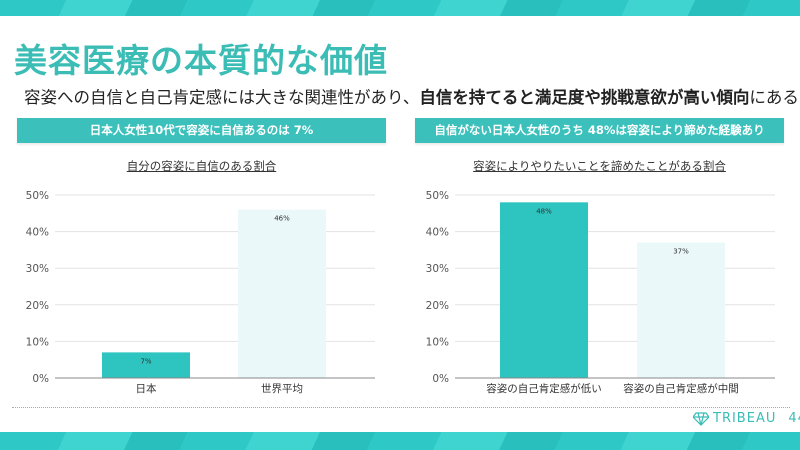  I want to click on x-tick-label: 日本, so click(146, 388).